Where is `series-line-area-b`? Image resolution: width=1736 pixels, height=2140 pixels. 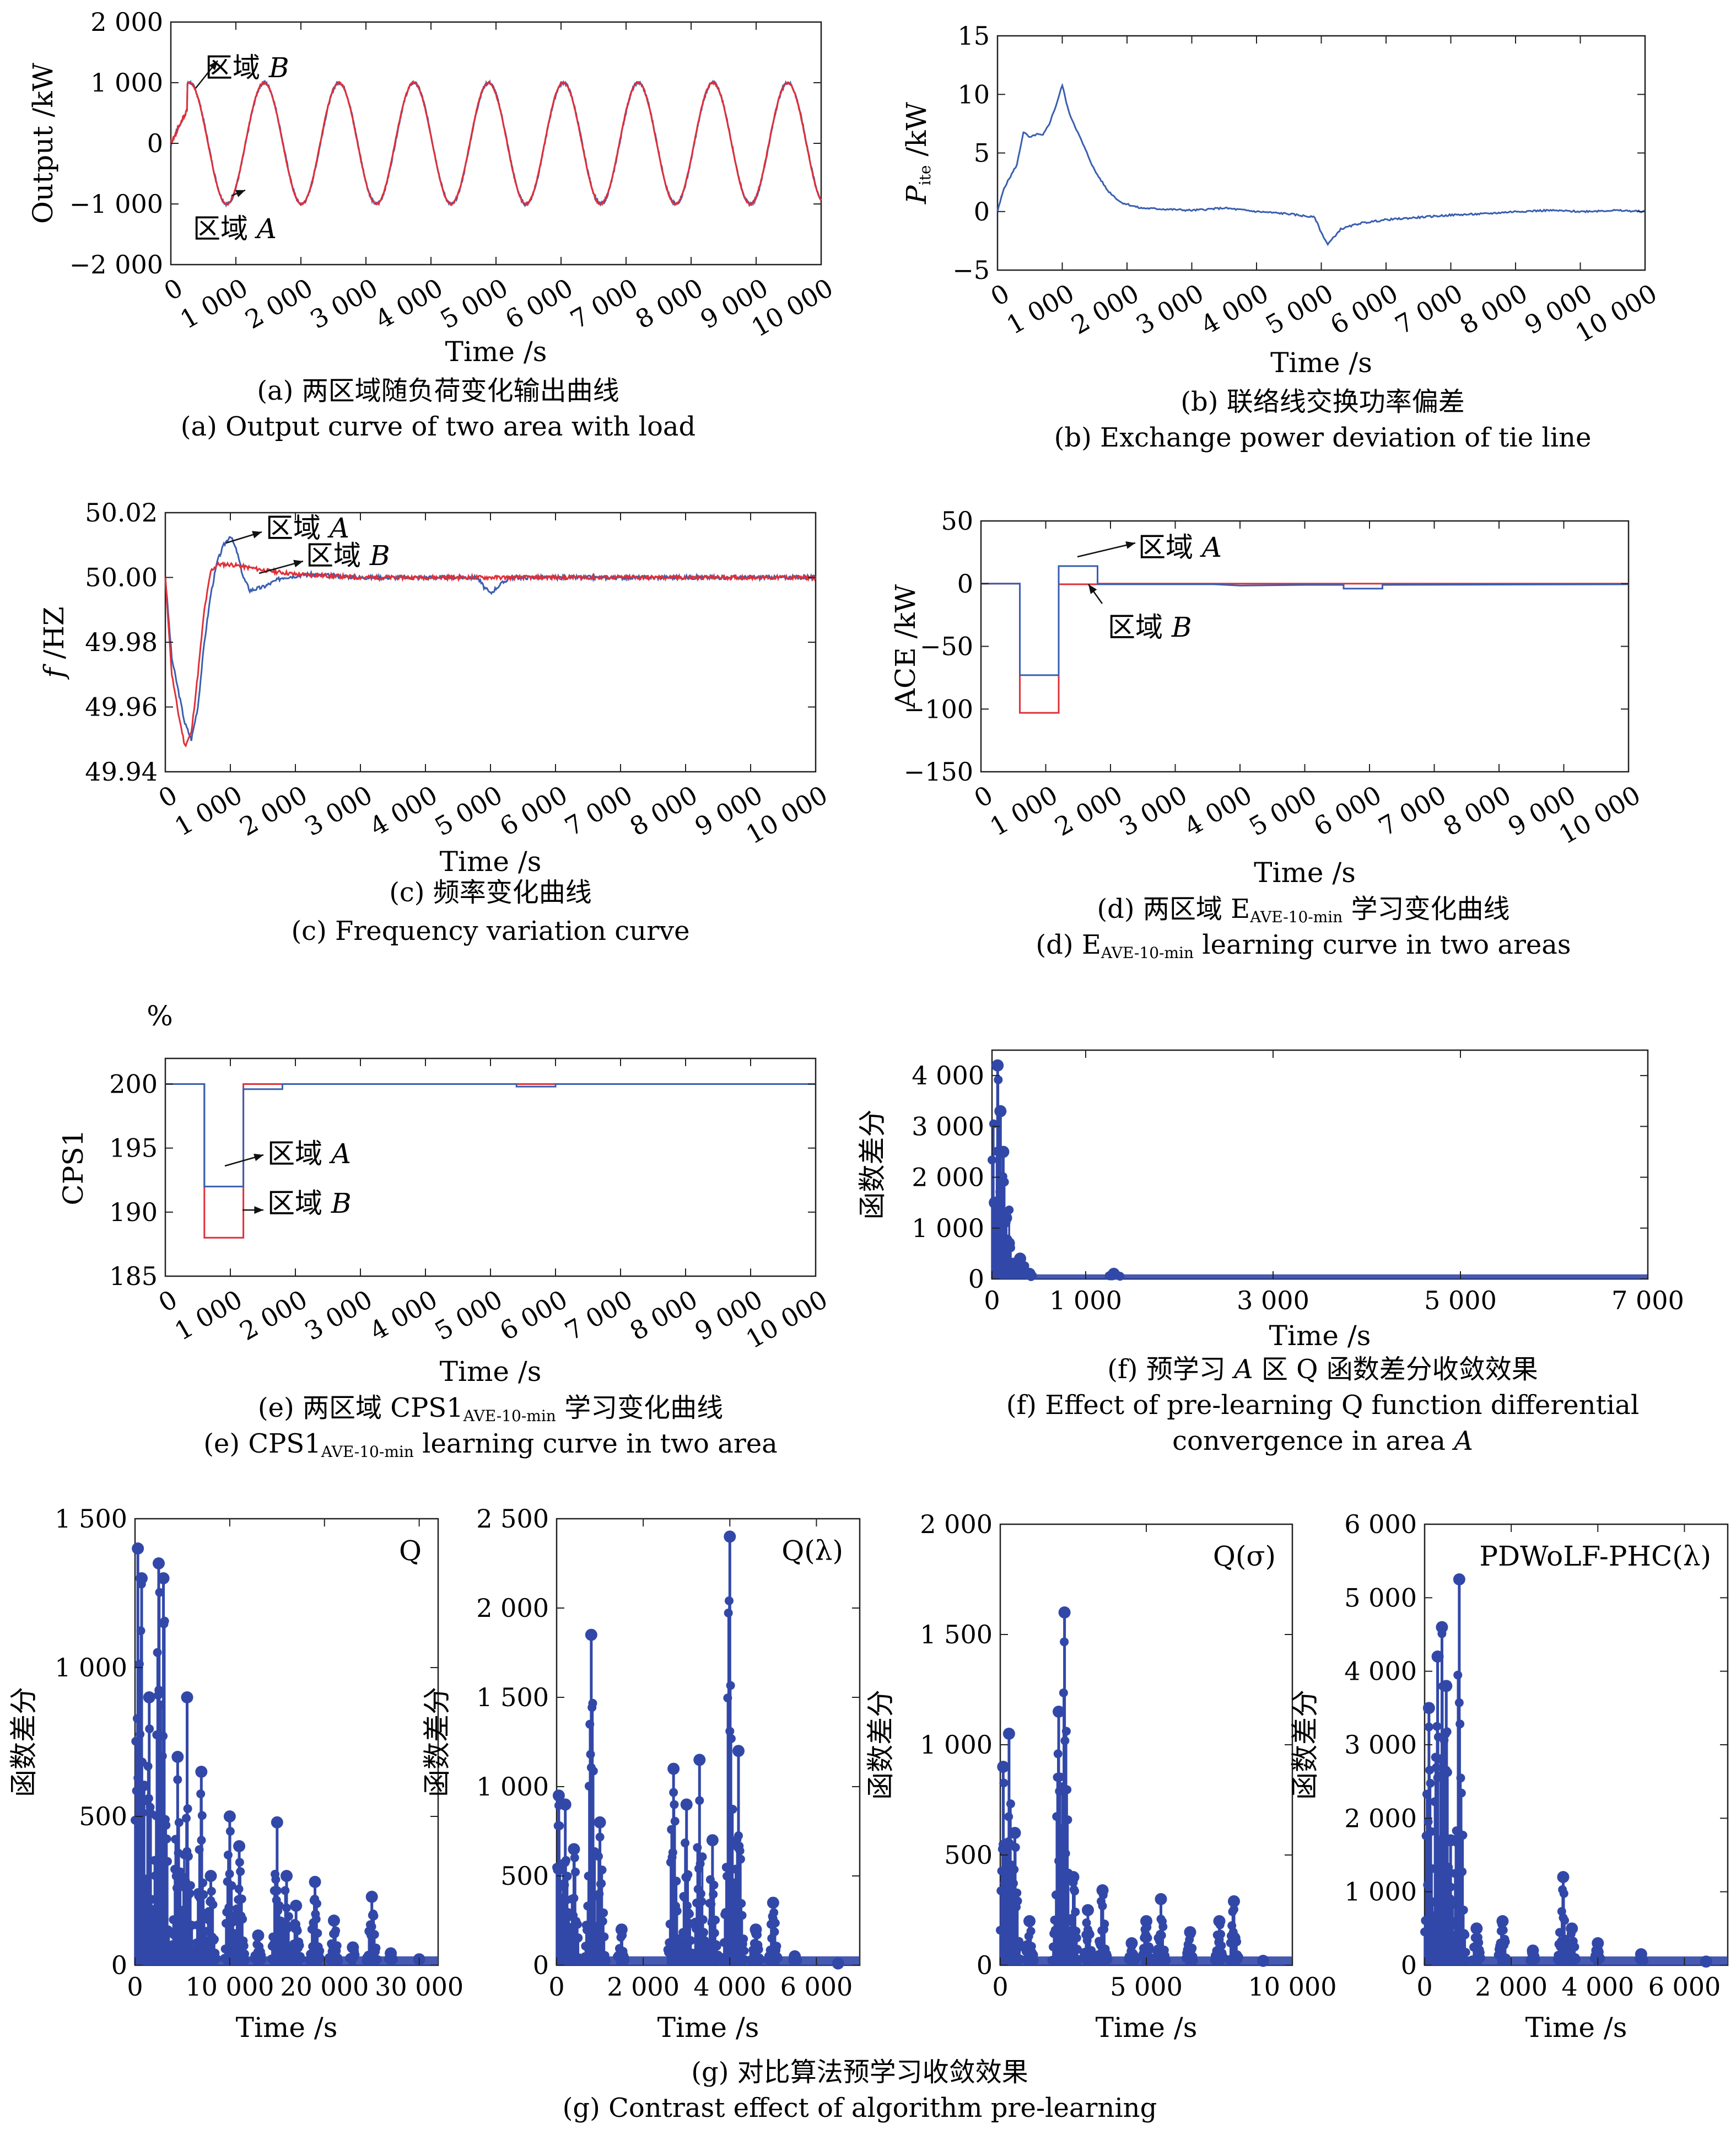
series-line-area-b is located at coordinates (1305, 648).